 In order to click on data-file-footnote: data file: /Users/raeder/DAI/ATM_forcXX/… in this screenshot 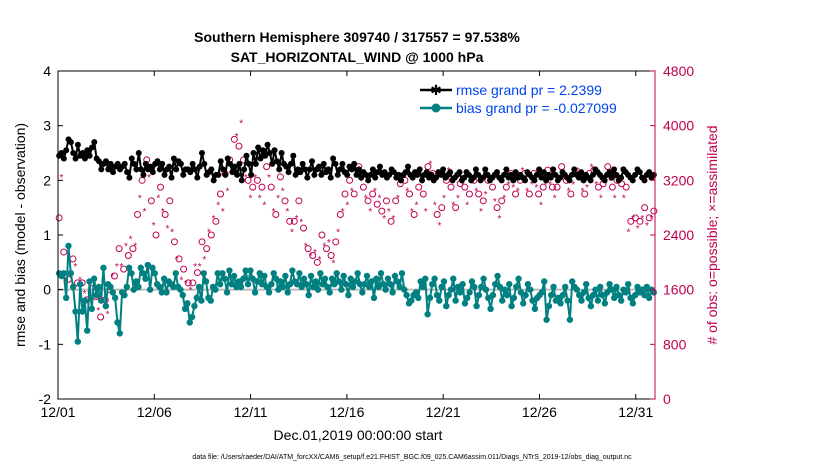, I will do `click(412, 457)`.